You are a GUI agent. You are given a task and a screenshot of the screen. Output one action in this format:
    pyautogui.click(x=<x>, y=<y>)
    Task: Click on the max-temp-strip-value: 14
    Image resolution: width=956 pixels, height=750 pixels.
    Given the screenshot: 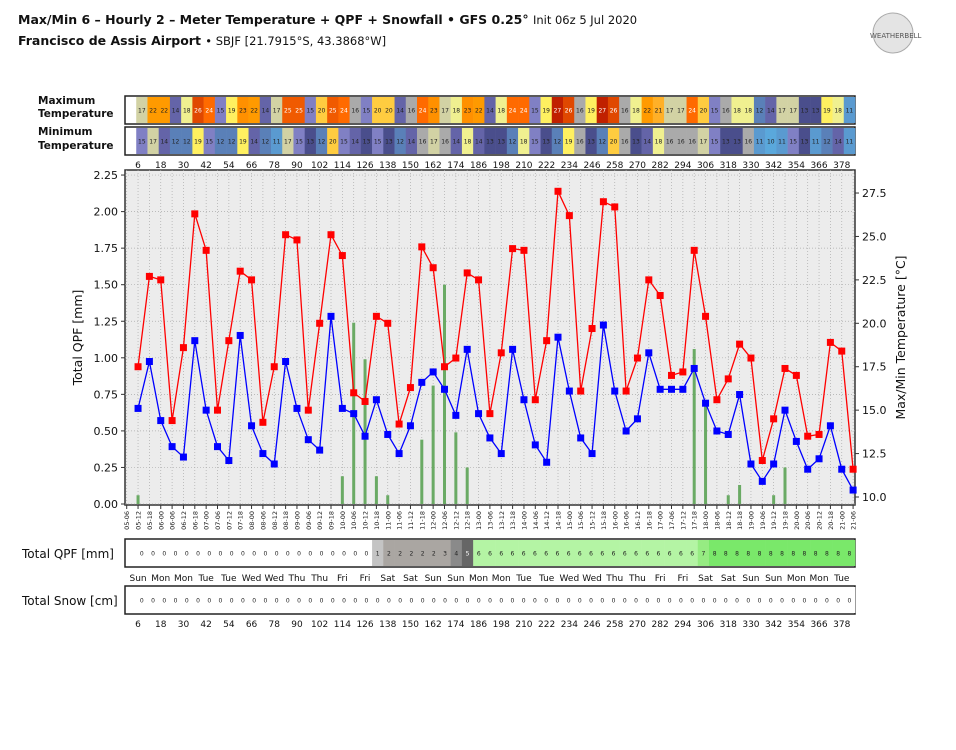 What is the action you would take?
    pyautogui.click(x=771, y=111)
    